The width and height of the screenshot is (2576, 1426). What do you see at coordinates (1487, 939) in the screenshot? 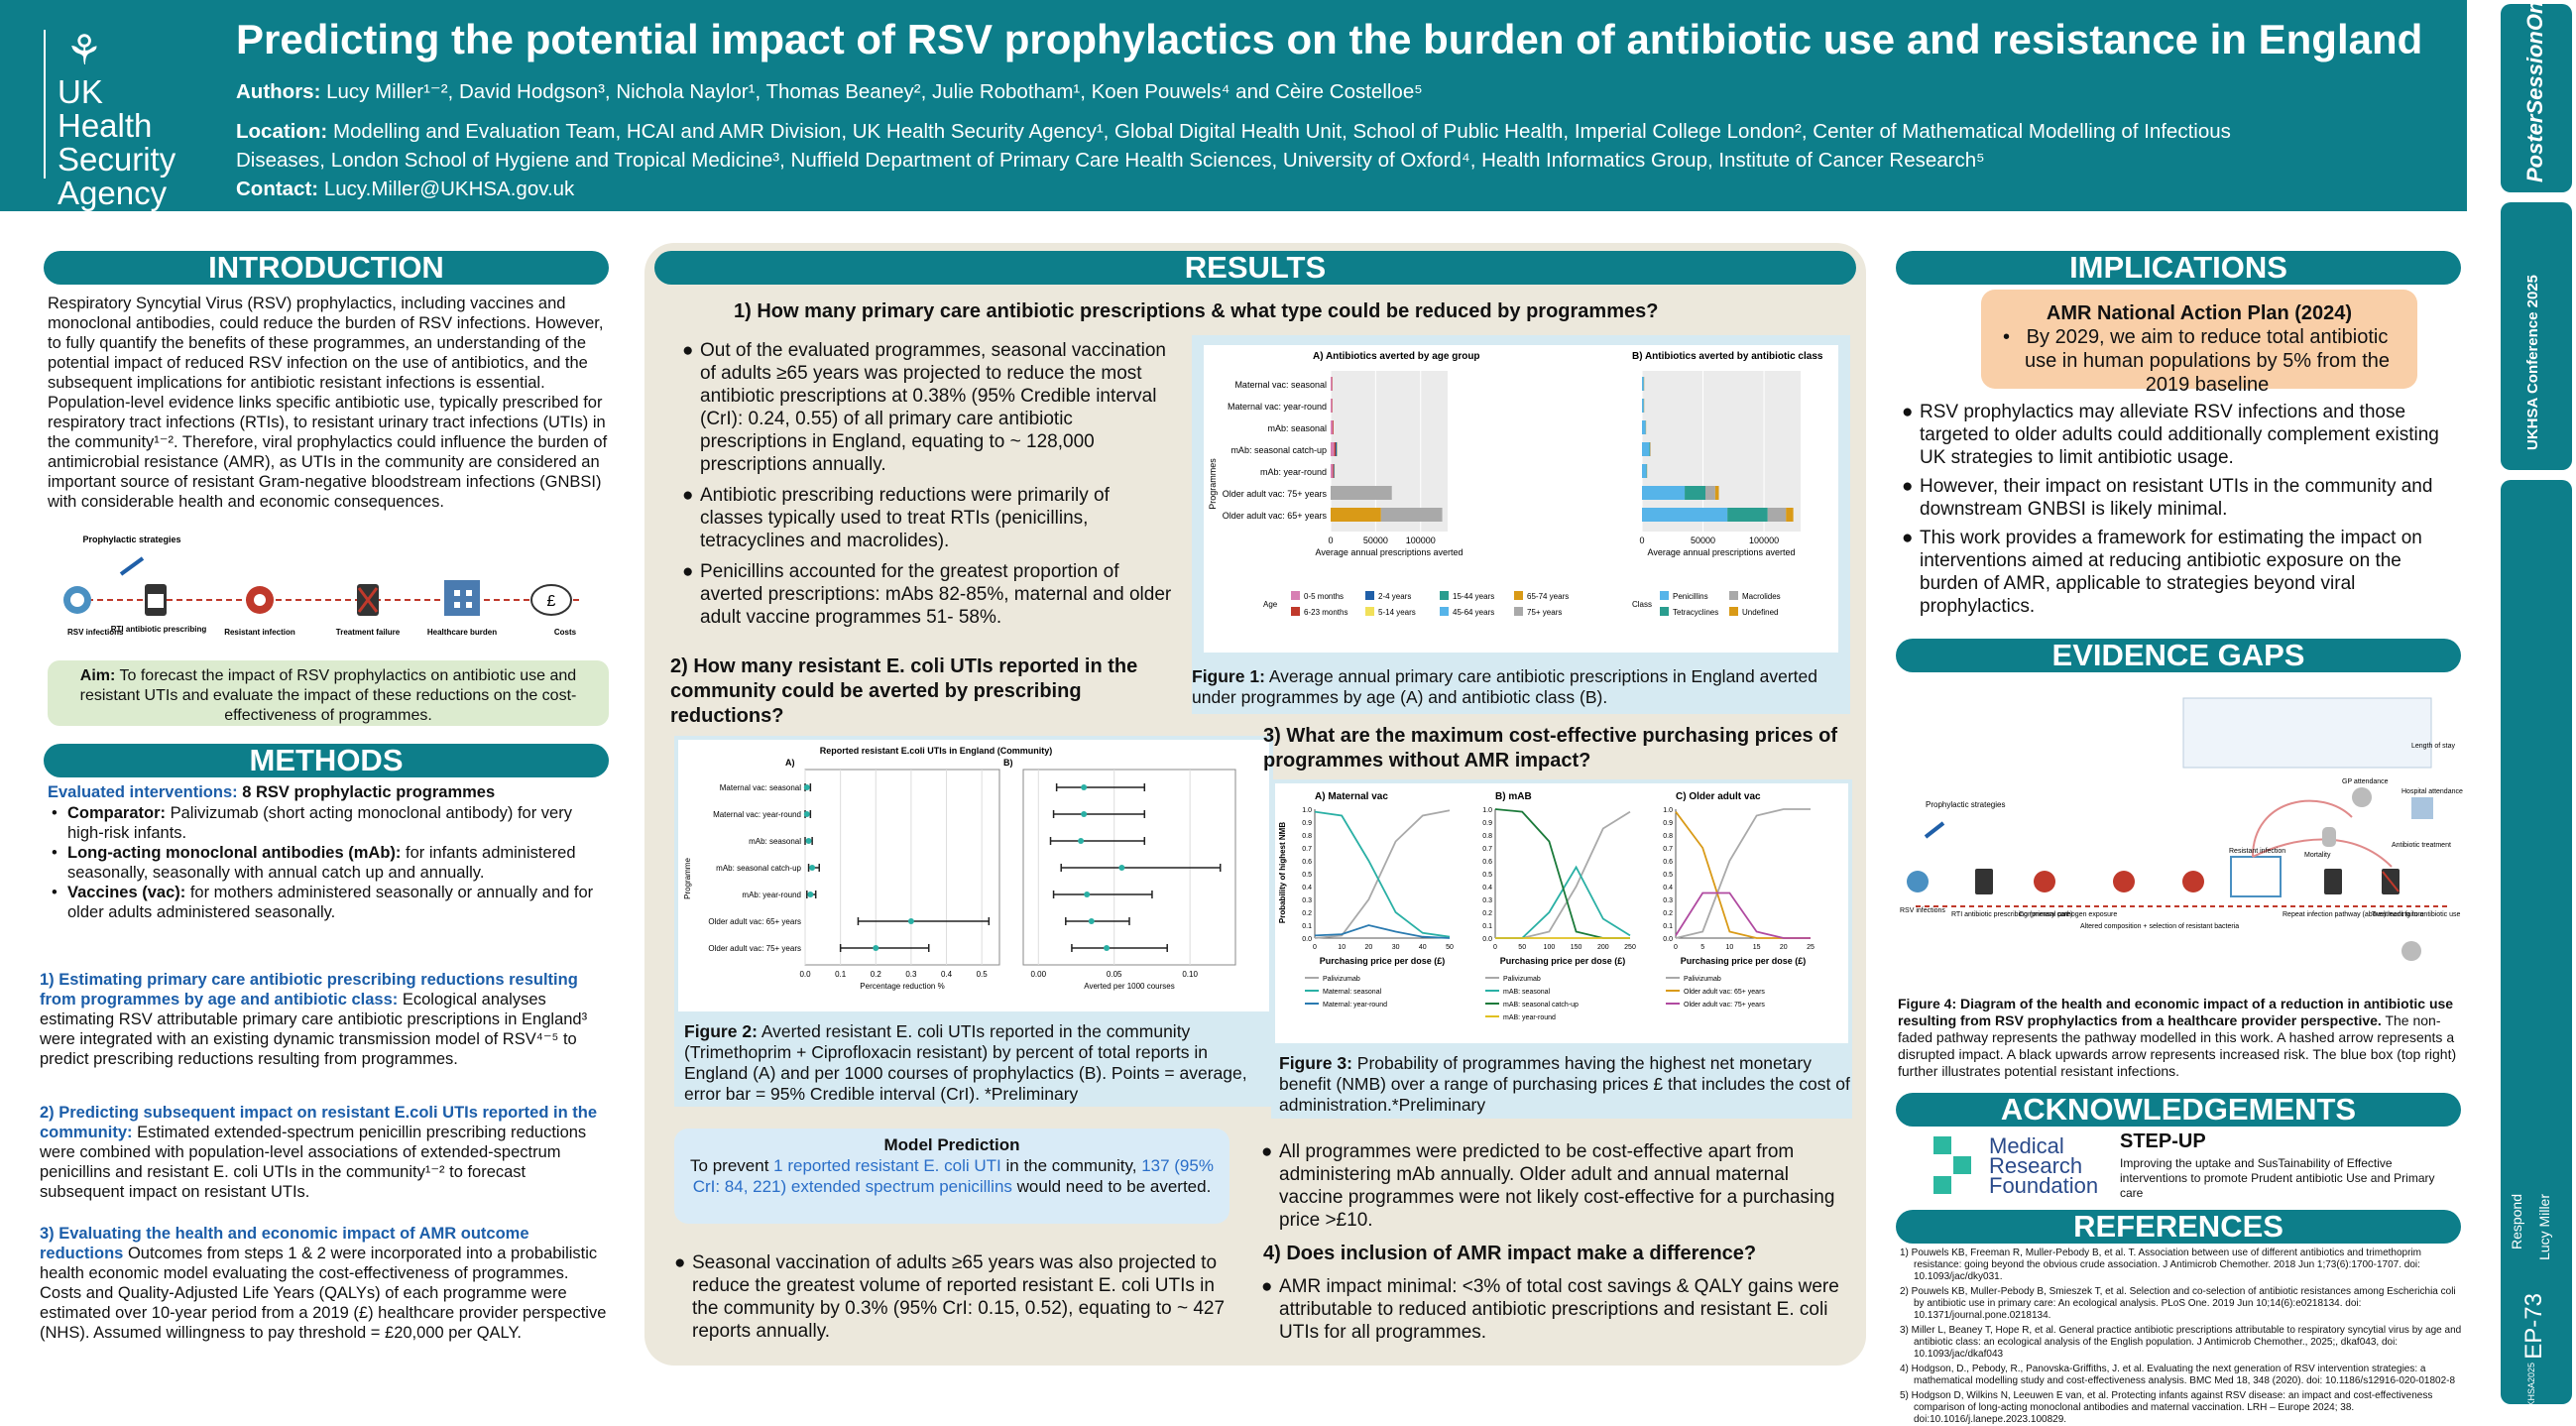
I see `fig3-y-tick: 0.0` at bounding box center [1487, 939].